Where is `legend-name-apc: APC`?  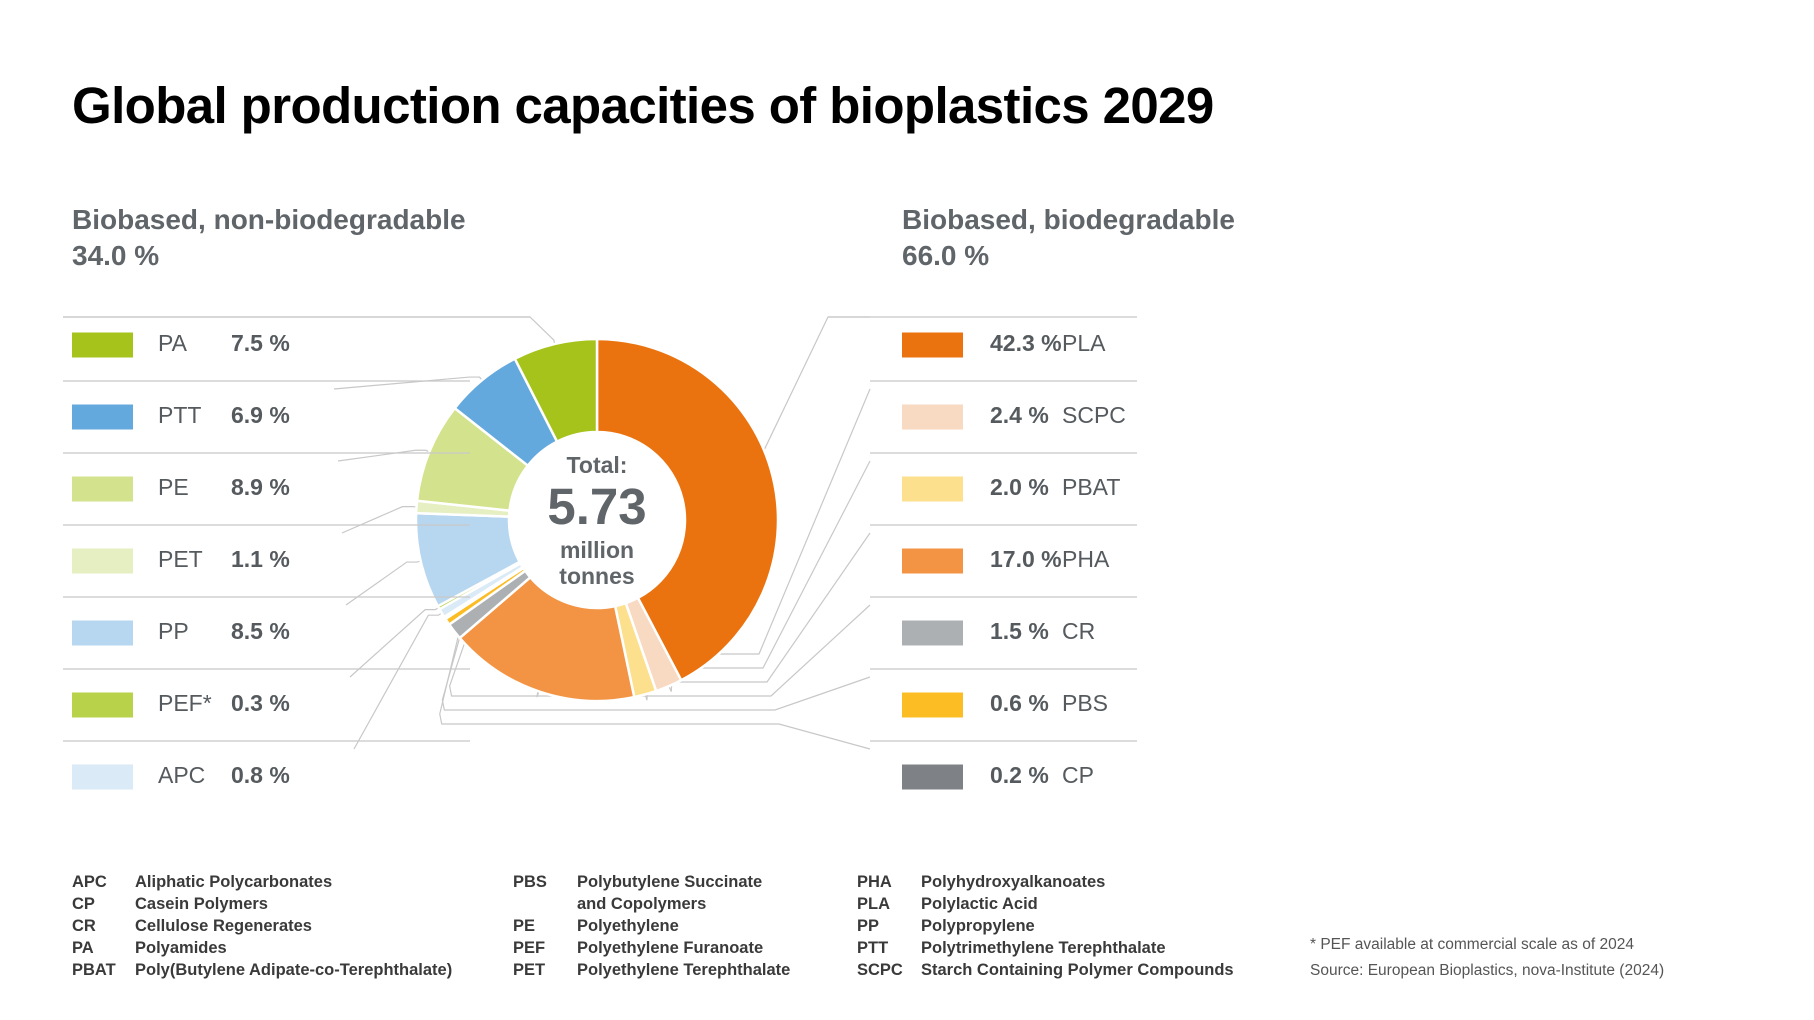 legend-name-apc: APC is located at coordinates (181, 775).